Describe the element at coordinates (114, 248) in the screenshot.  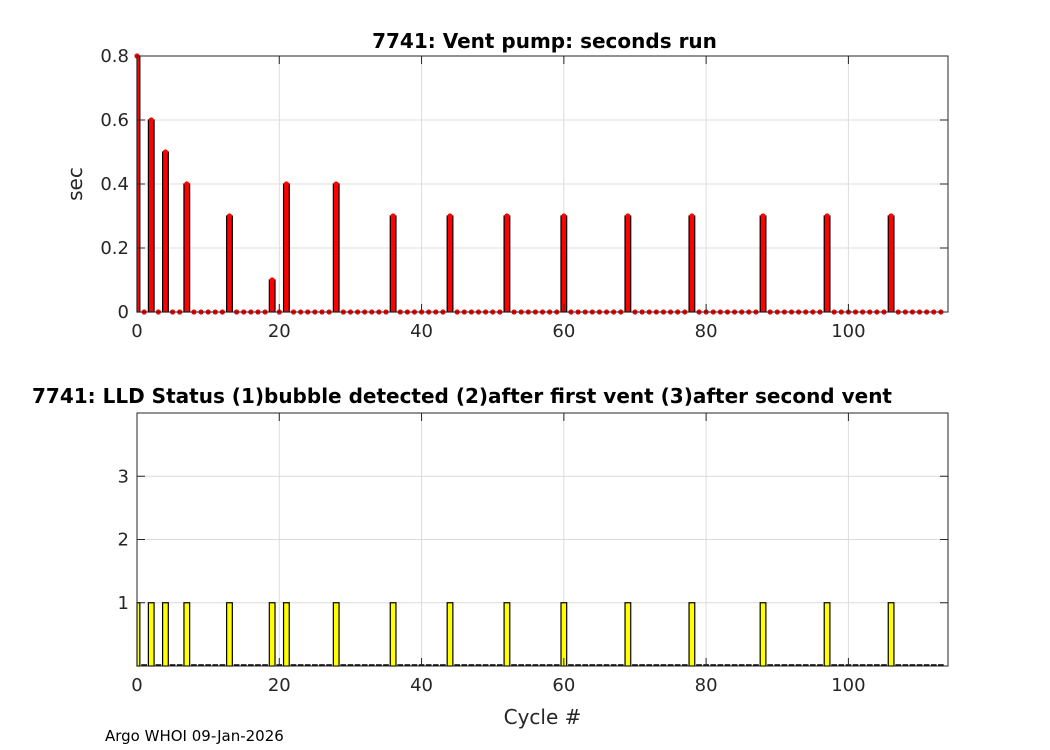
I see `y-tick-label: 0.2` at that location.